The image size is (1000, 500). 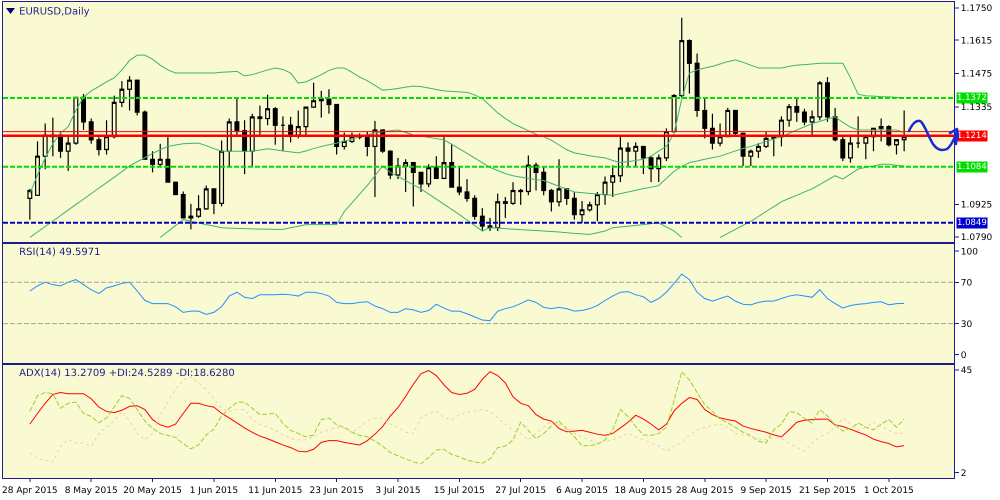 I want to click on y-tick-label: 1.0790, so click(x=976, y=237).